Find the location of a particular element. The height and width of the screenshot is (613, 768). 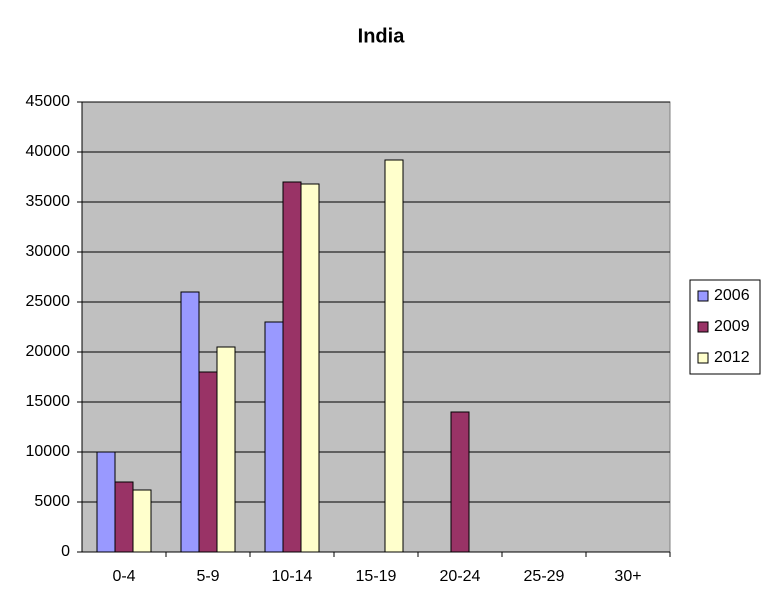

x-tick-label: 25-29 is located at coordinates (544, 576).